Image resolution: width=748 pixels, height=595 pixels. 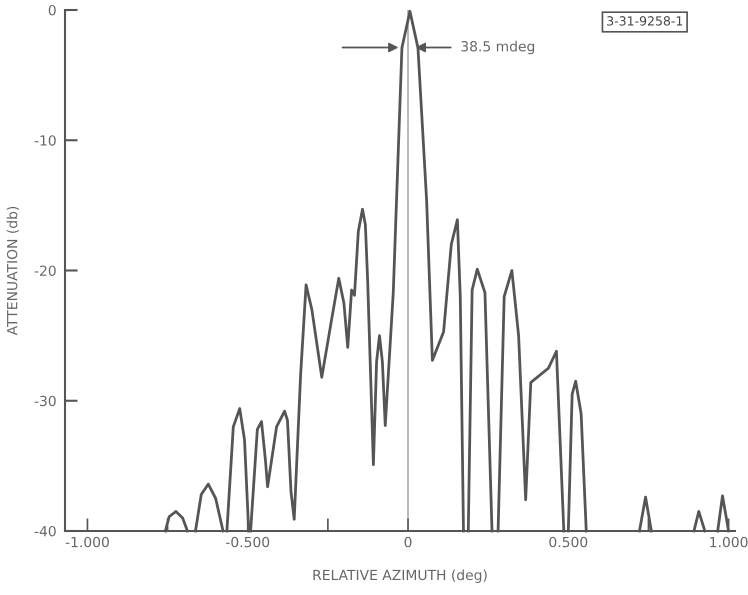 I want to click on annotation: 3-31-9258-1, so click(x=644, y=21).